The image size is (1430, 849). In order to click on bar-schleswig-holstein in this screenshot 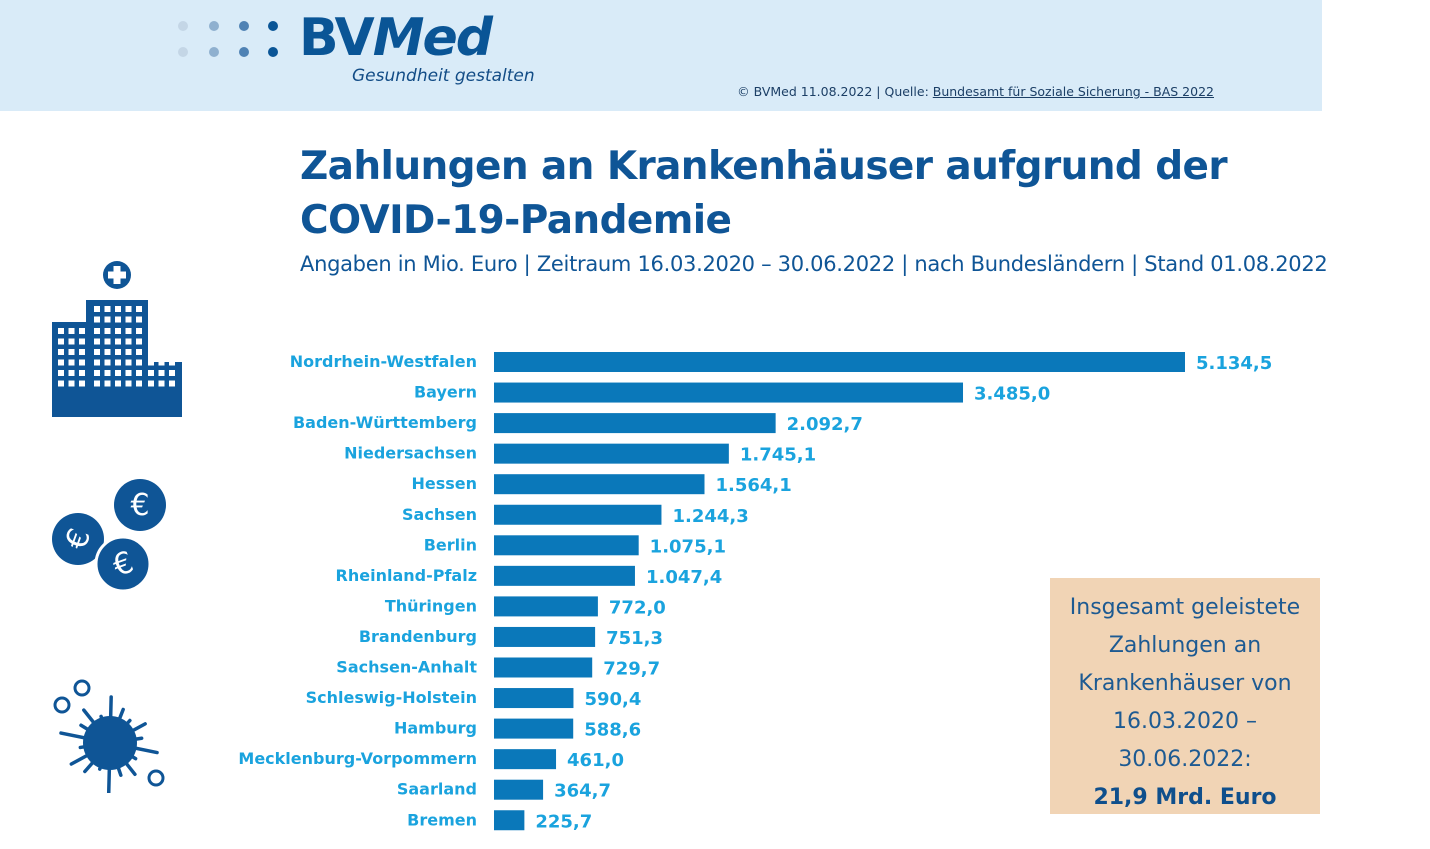, I will do `click(534, 698)`.